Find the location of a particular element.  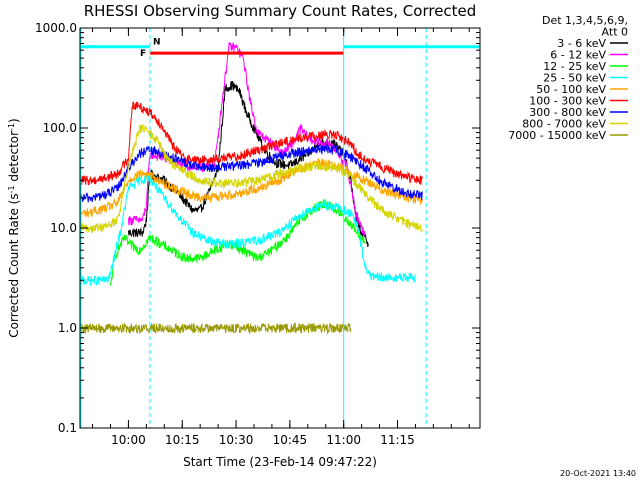

x-axis-label: Start Time (23-Feb-14 09:47:22) is located at coordinates (280, 462).